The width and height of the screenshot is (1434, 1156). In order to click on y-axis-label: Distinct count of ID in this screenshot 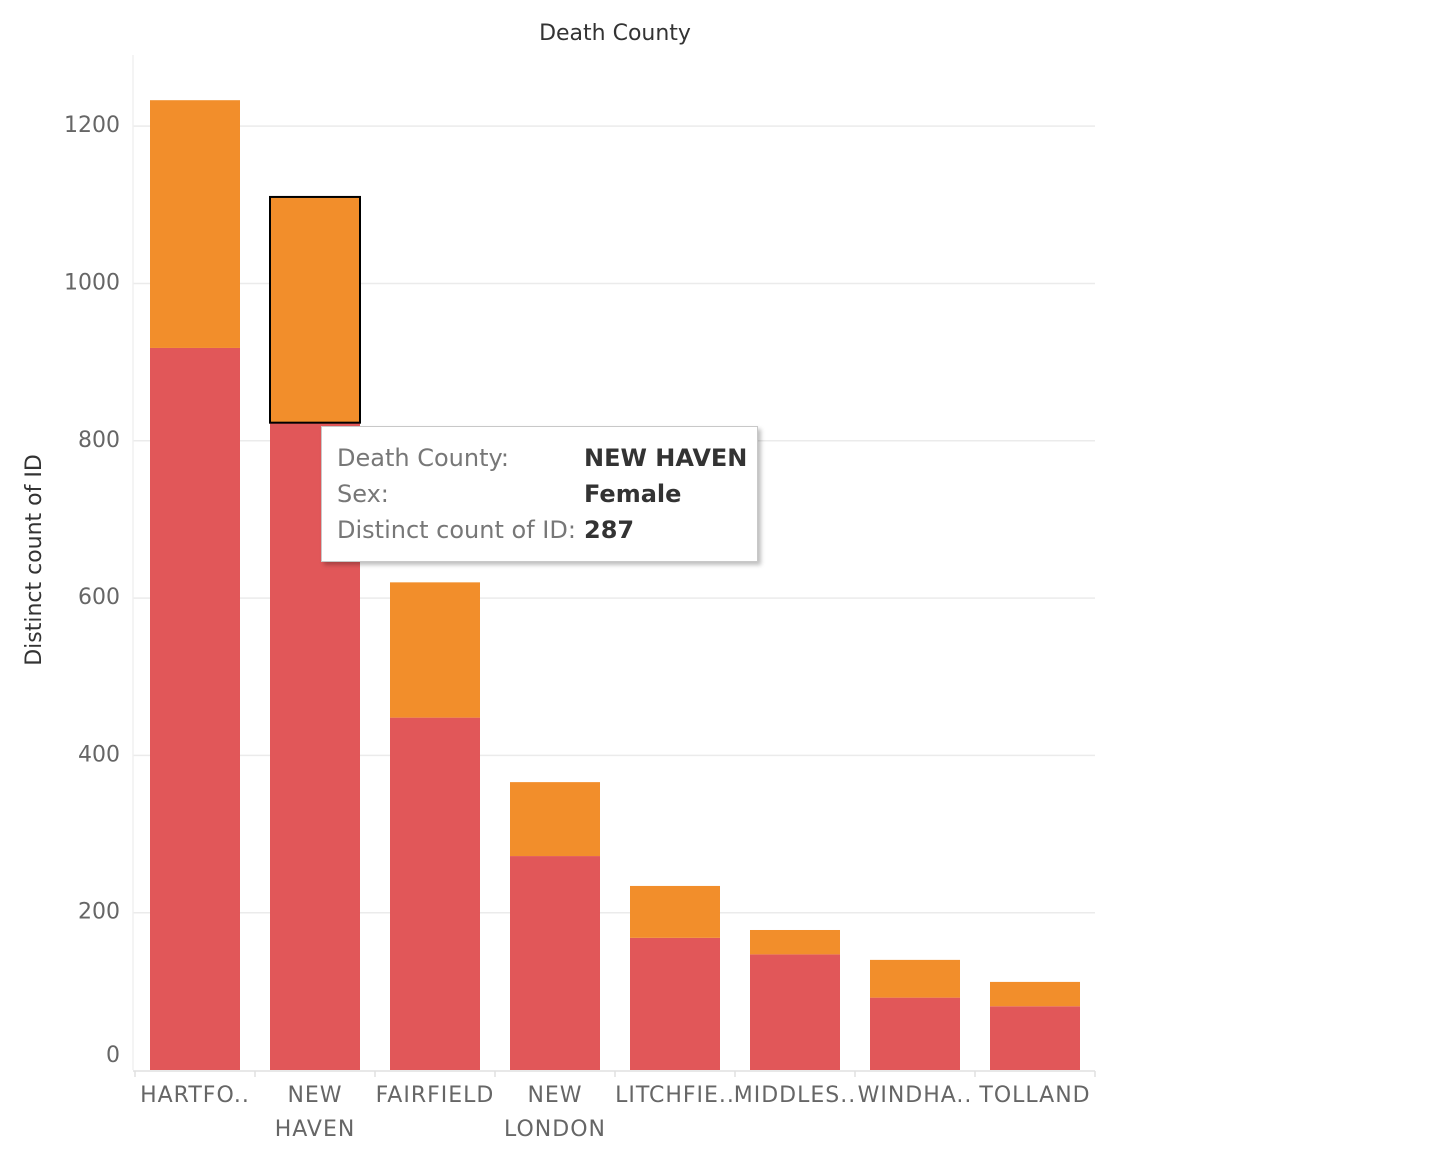, I will do `click(34, 560)`.